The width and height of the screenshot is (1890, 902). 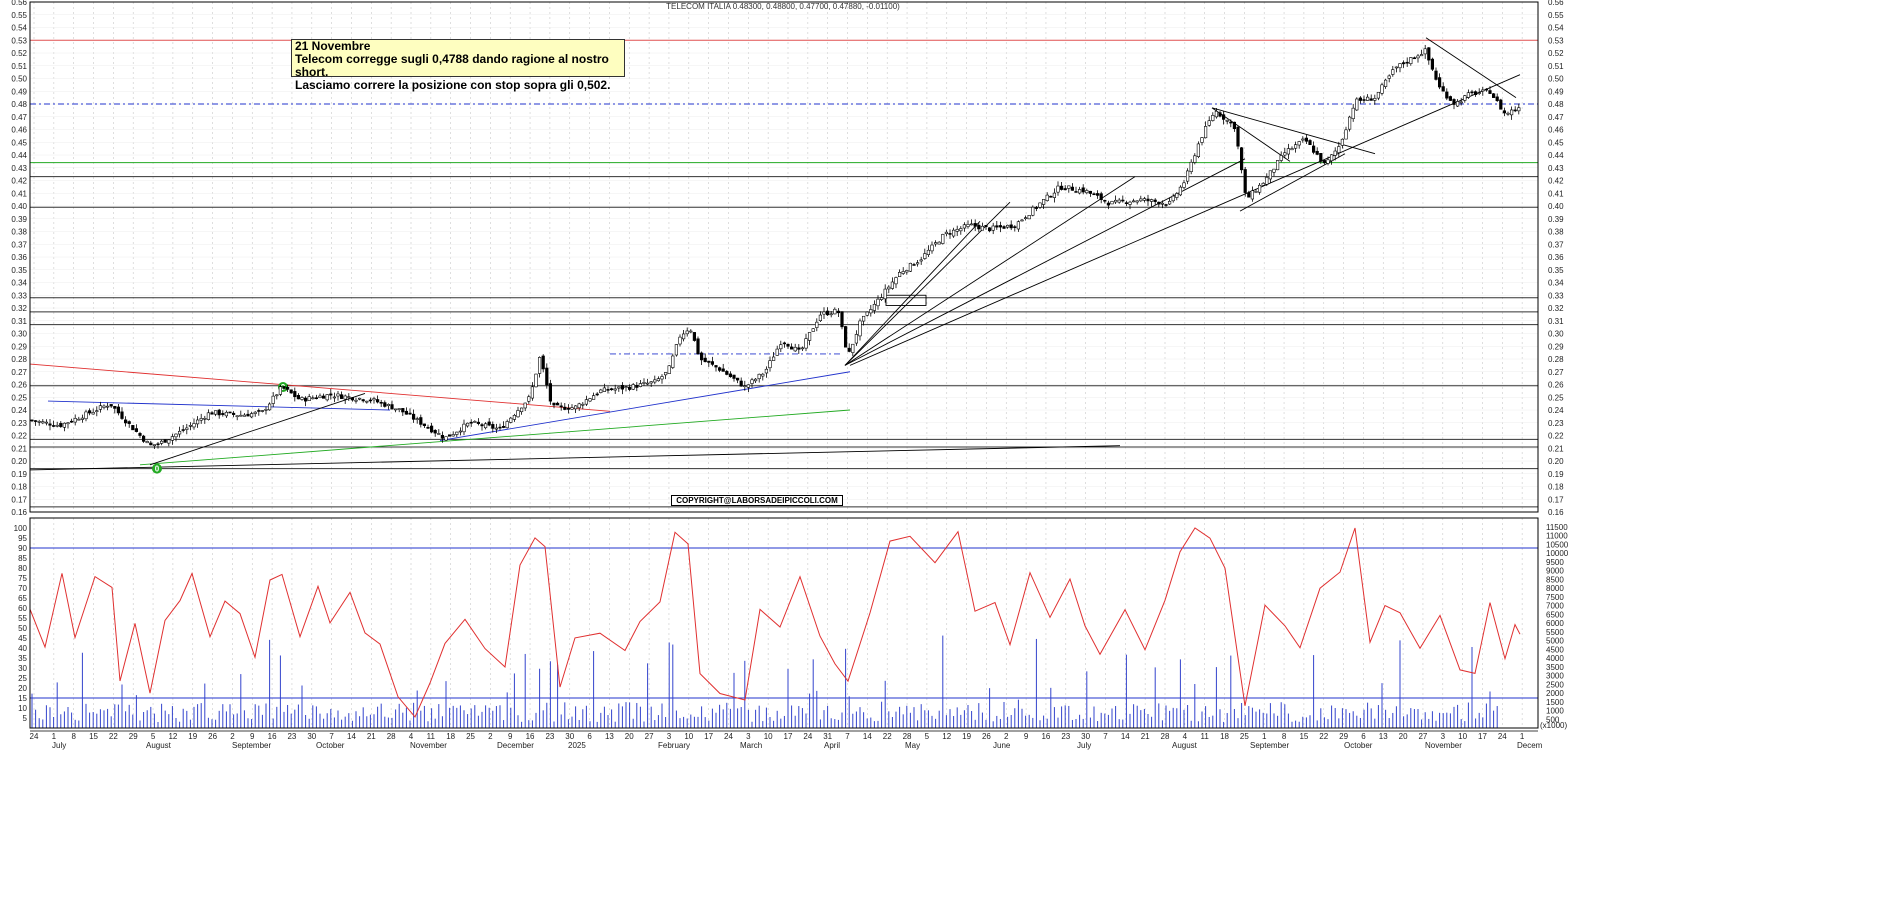 What do you see at coordinates (1556, 461) in the screenshot?
I see `y-tick-label-right: 0.20` at bounding box center [1556, 461].